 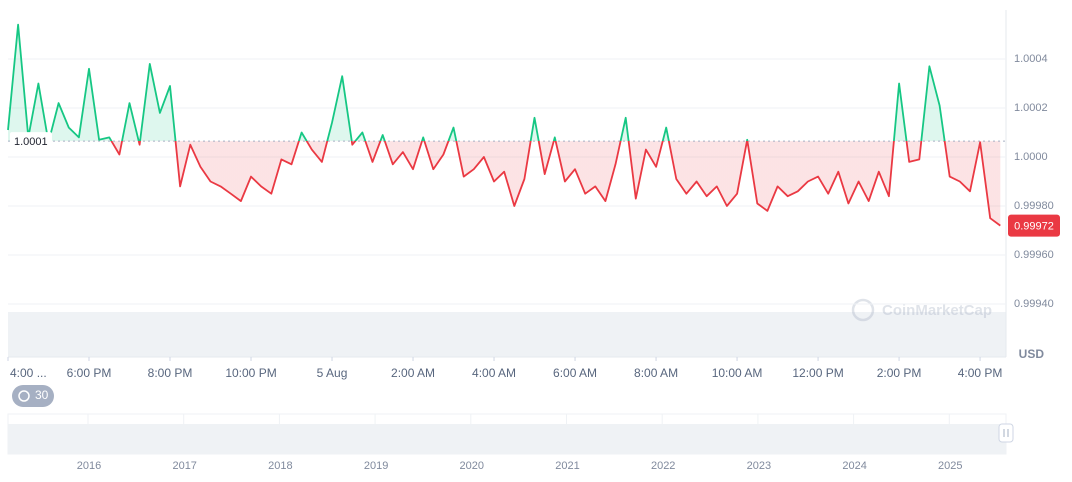 I want to click on range-button-label: 30, so click(x=42, y=395).